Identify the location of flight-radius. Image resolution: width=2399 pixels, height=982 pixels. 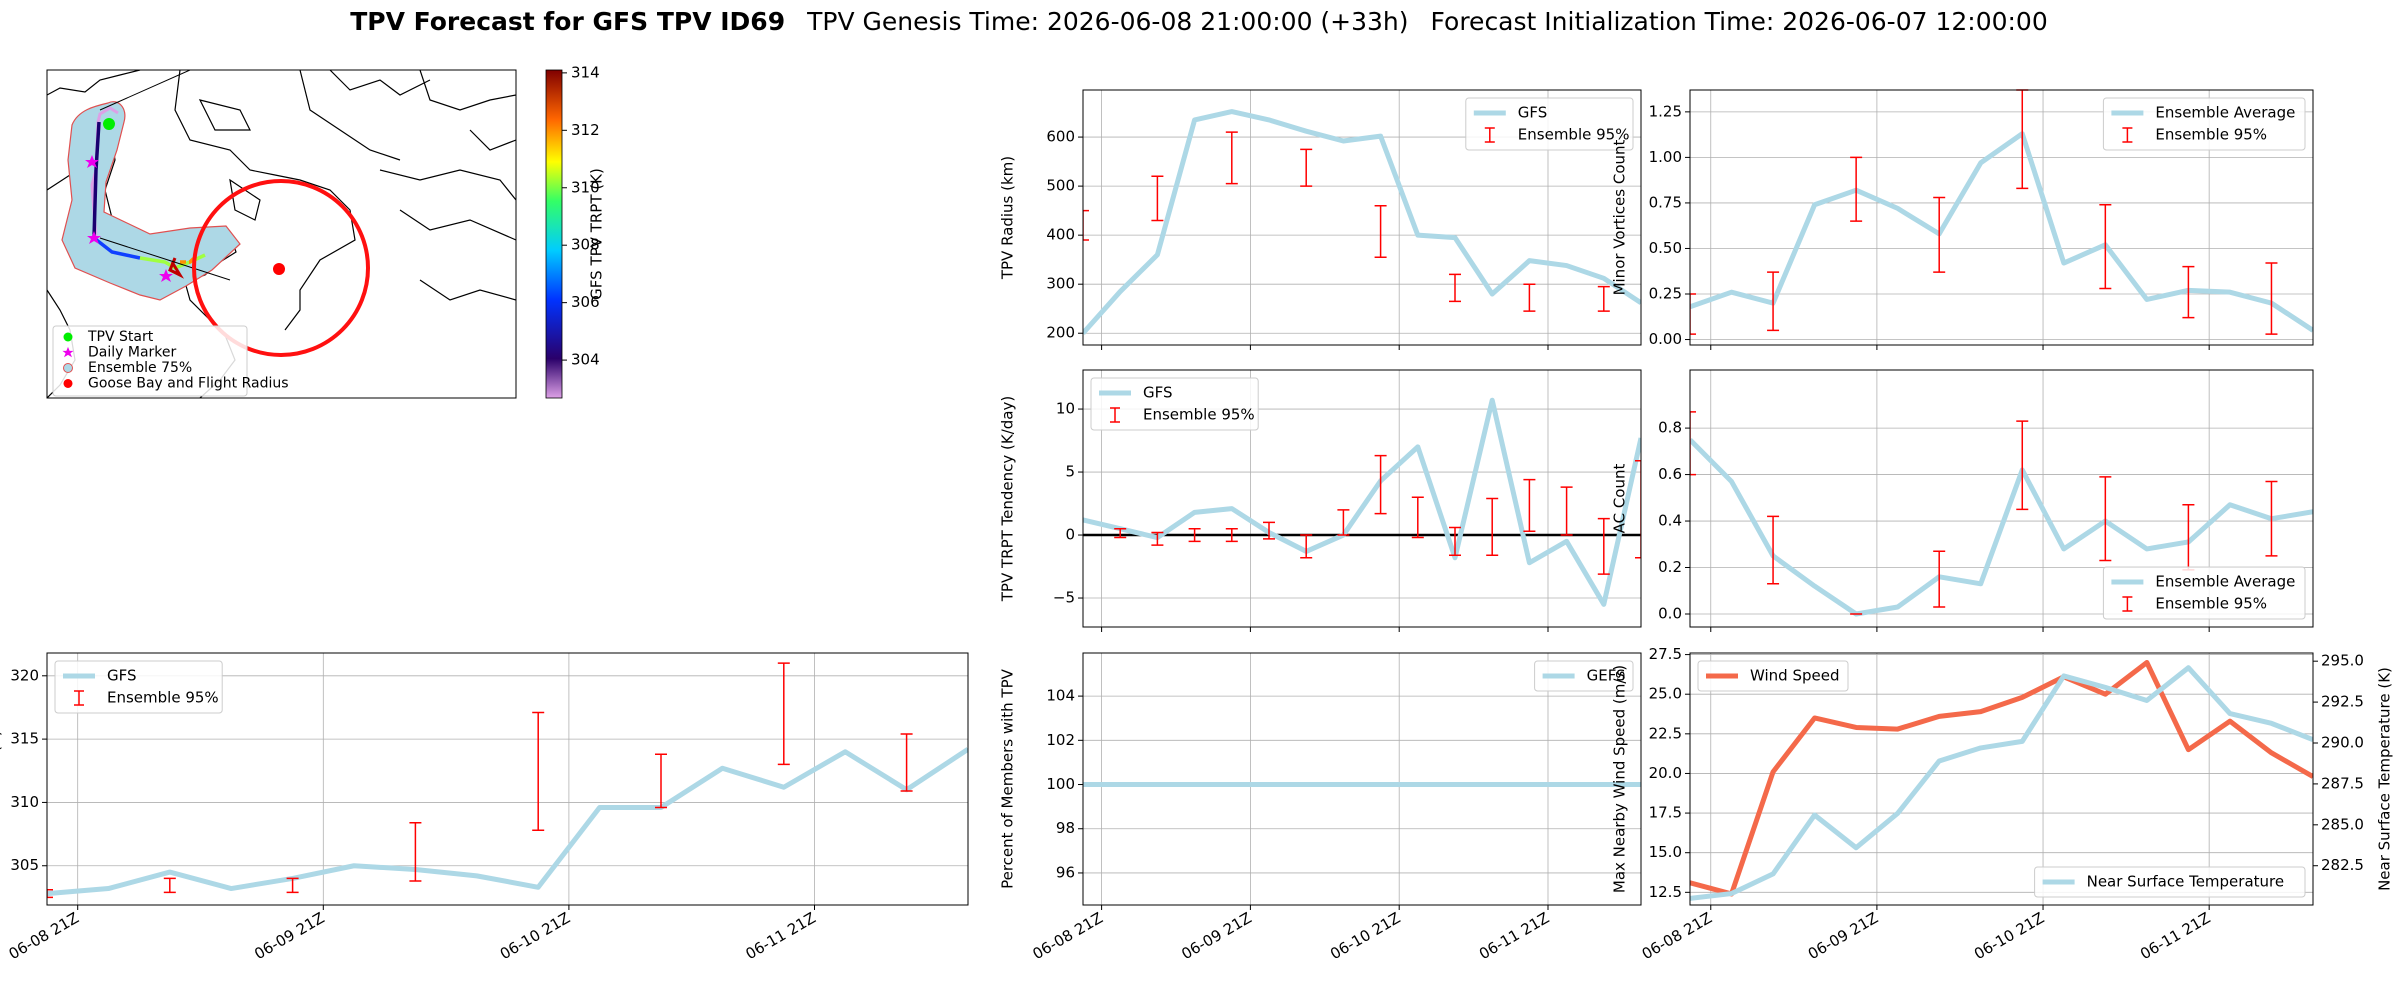
(281, 268).